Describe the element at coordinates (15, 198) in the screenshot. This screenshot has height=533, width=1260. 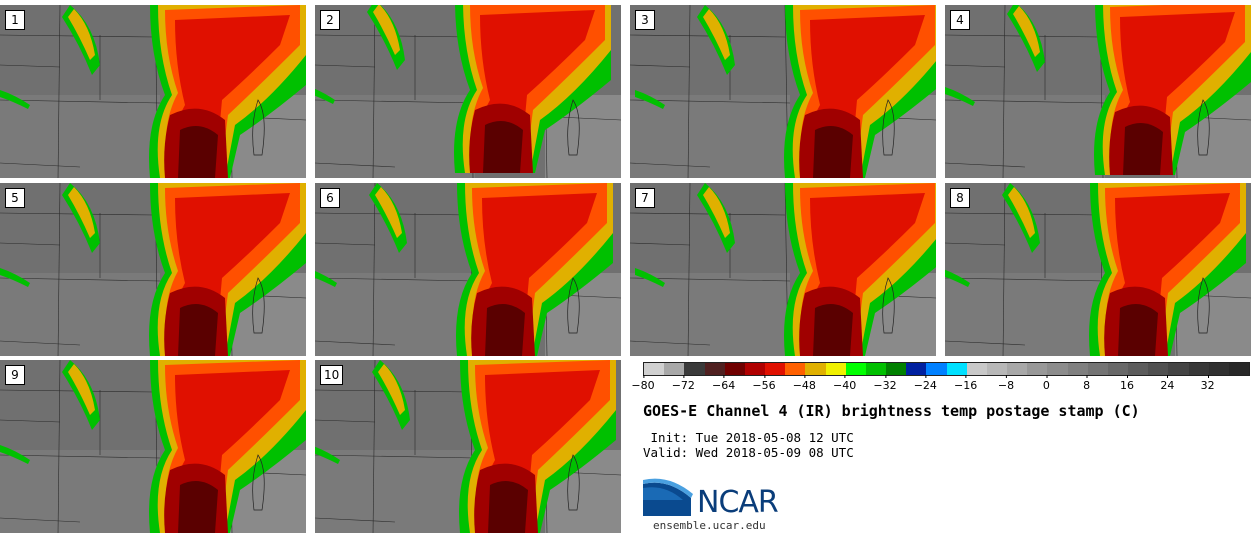
I see `panel-number-label: 5` at that location.